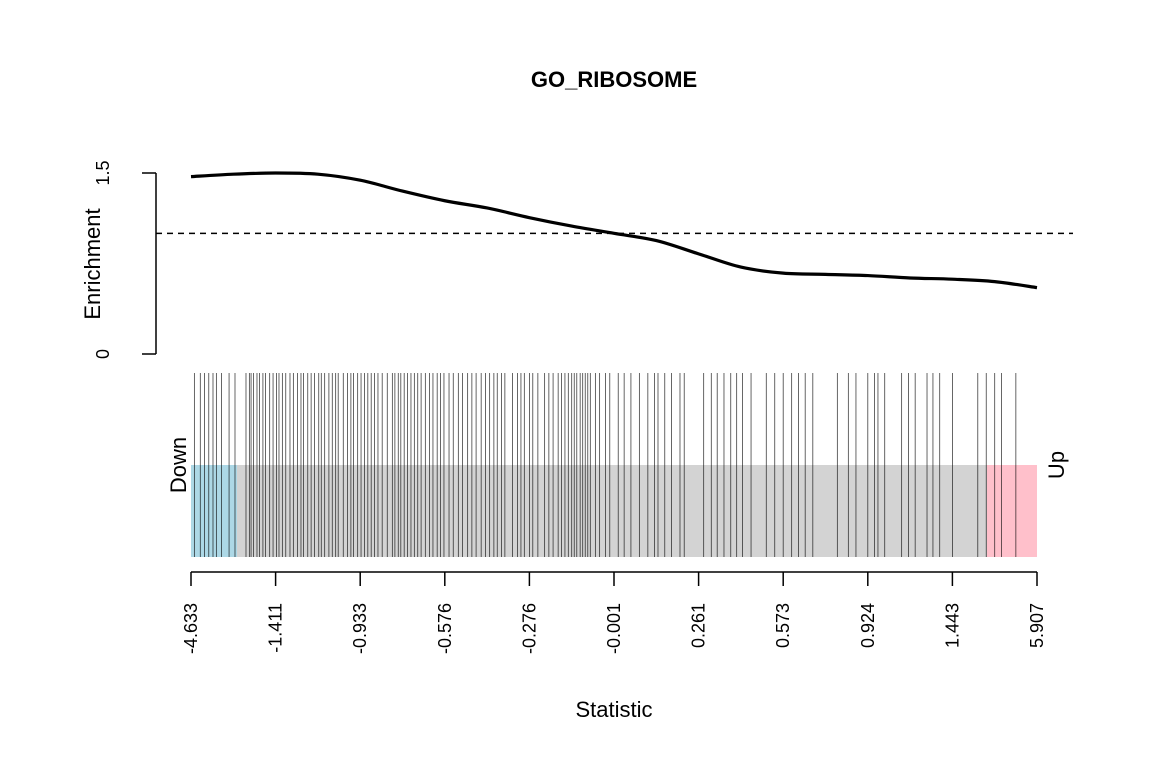  What do you see at coordinates (276, 628) in the screenshot?
I see `x-tick-label: -1.411` at bounding box center [276, 628].